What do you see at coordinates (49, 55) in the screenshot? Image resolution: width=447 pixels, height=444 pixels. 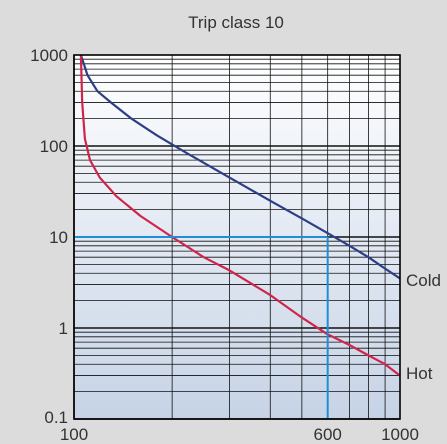 I see `y-tick-label: 1000` at bounding box center [49, 55].